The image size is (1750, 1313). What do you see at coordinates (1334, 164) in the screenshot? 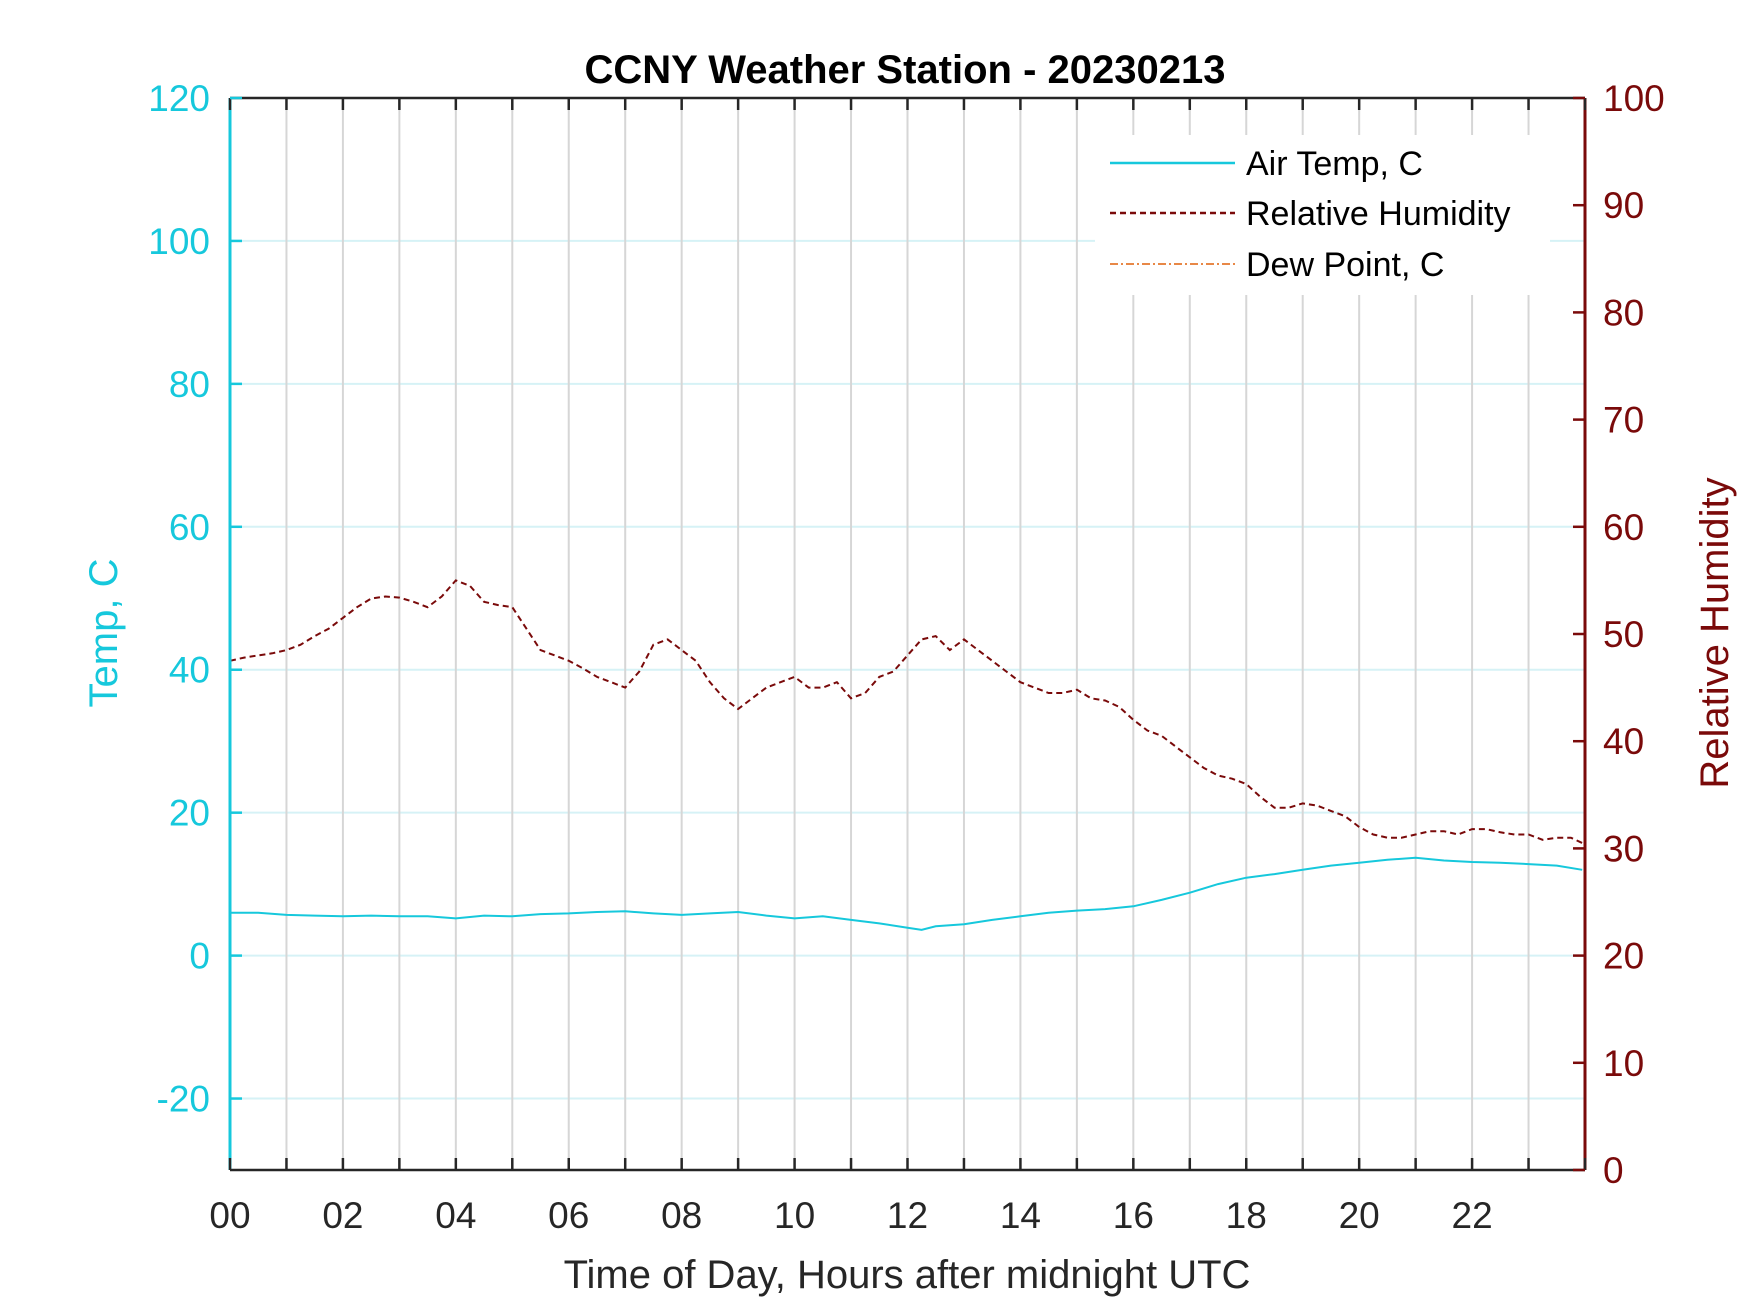
I see `legend-label-air-temp: Air Temp, C` at bounding box center [1334, 164].